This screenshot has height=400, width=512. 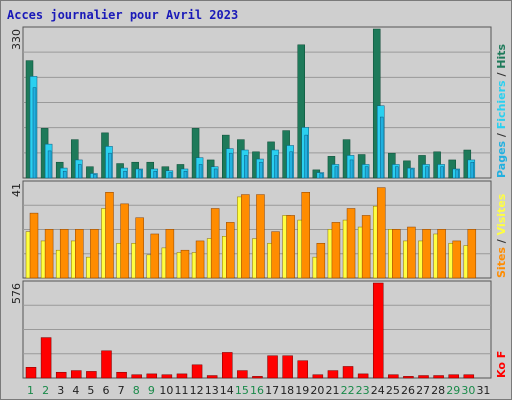 What do you see at coordinates (363, 390) in the screenshot?
I see `xtick-day-23: 23` at bounding box center [363, 390].